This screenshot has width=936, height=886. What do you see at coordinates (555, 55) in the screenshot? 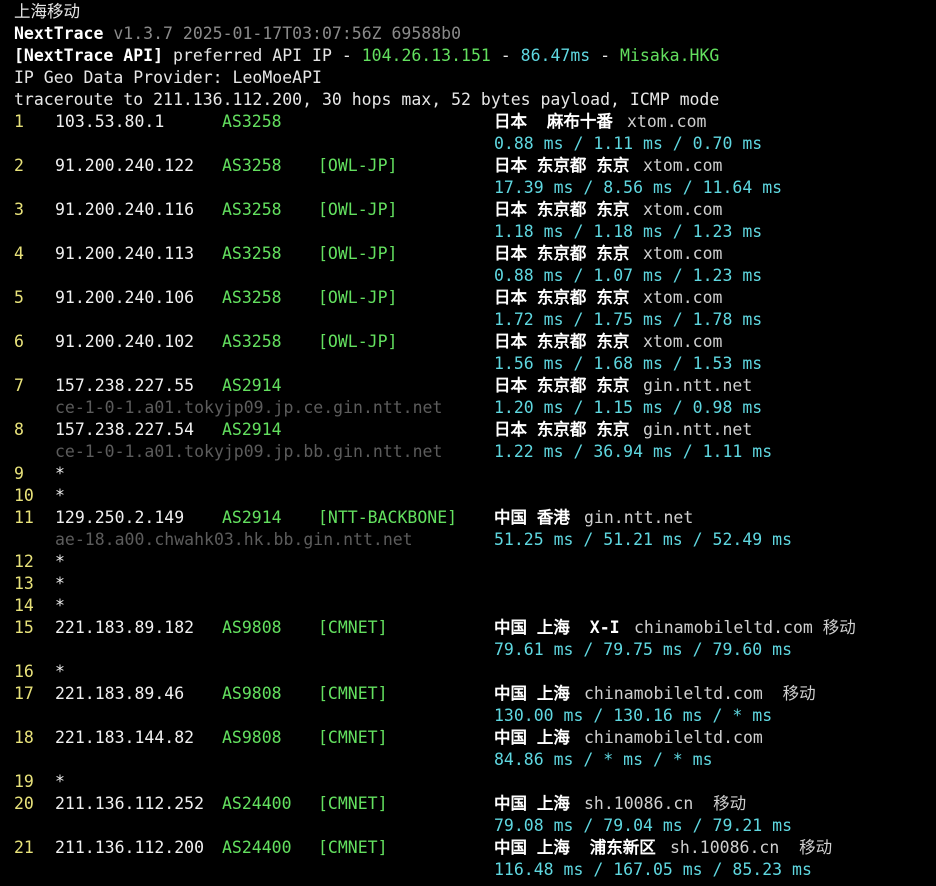
I see `api-latency: 86.47ms` at bounding box center [555, 55].